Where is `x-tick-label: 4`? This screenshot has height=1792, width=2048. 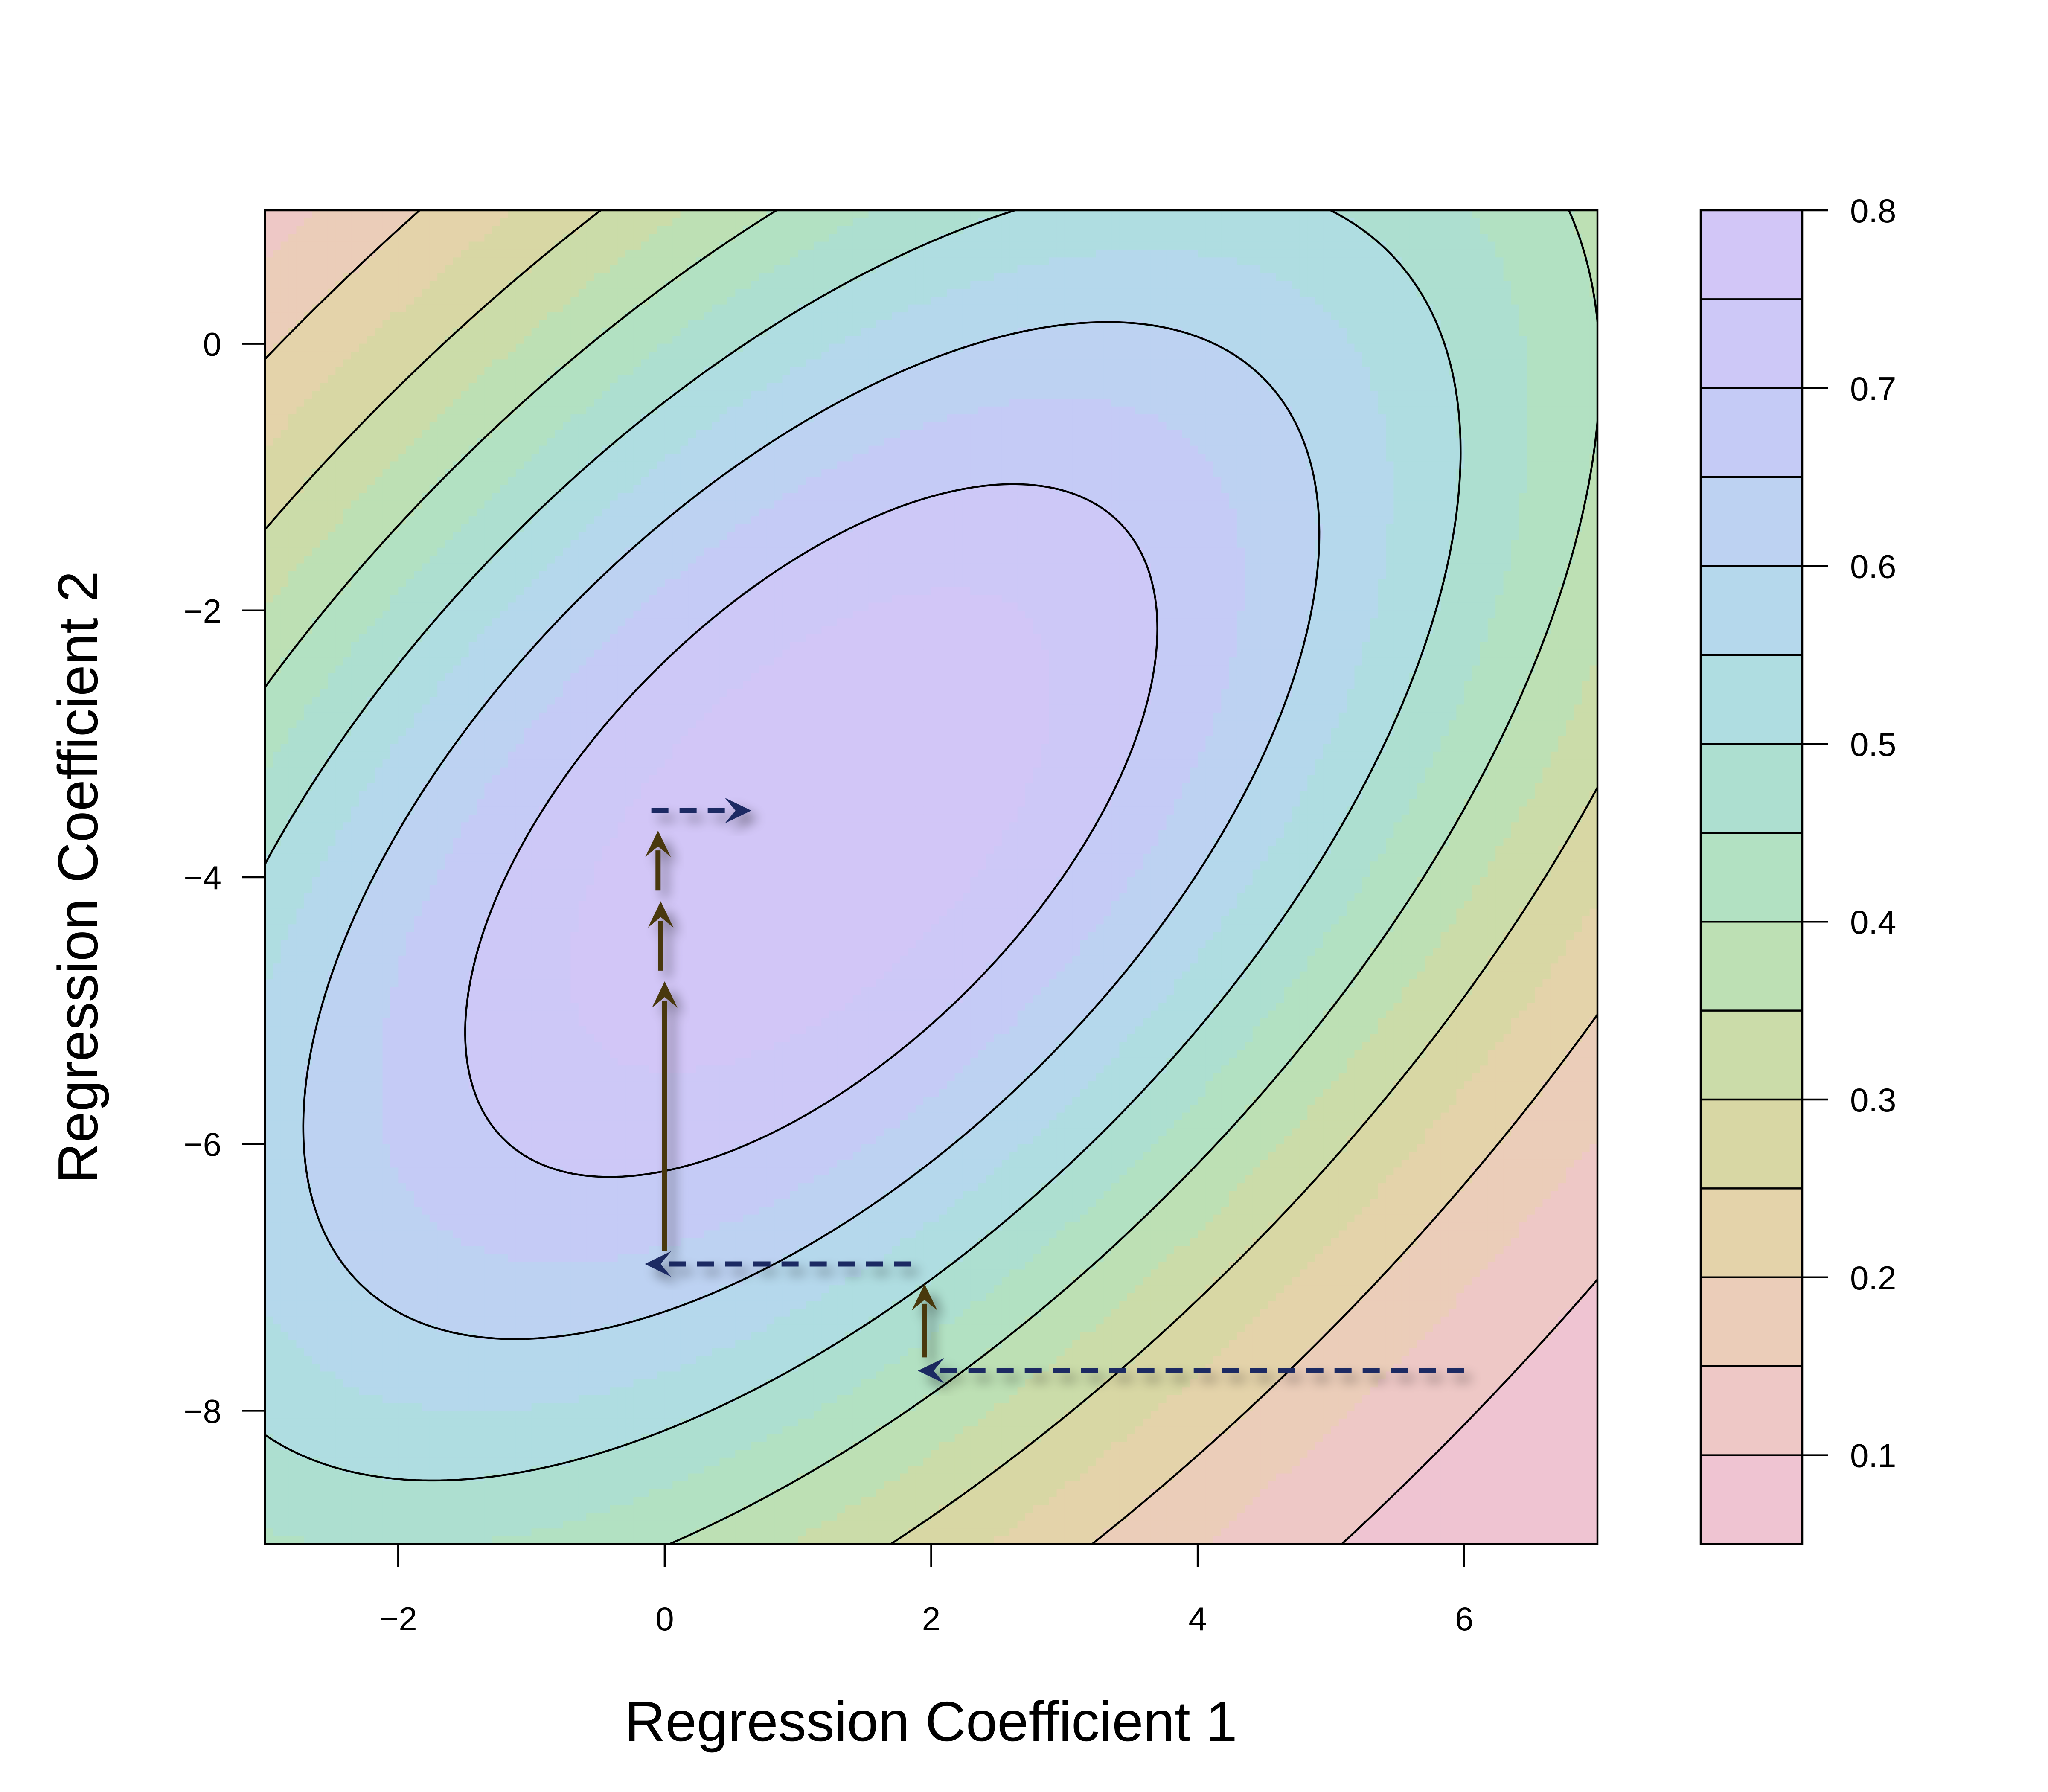 x-tick-label: 4 is located at coordinates (1197, 1619).